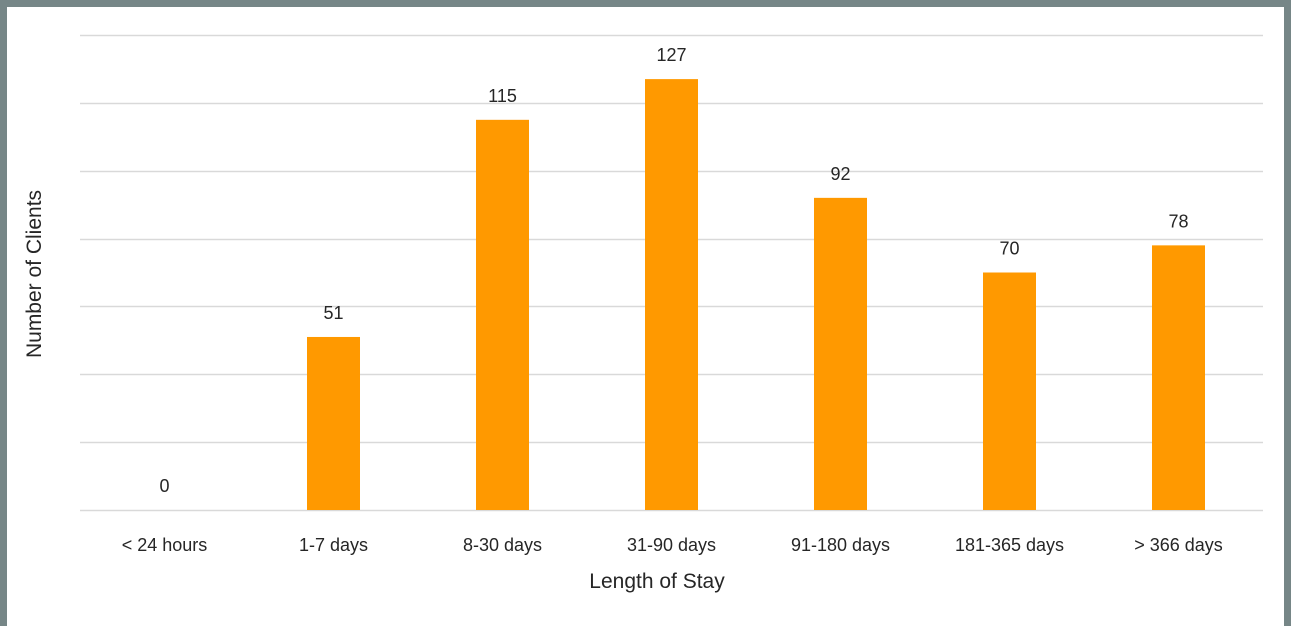 The width and height of the screenshot is (1291, 626). What do you see at coordinates (840, 545) in the screenshot?
I see `x-tick-label: 91-180 days` at bounding box center [840, 545].